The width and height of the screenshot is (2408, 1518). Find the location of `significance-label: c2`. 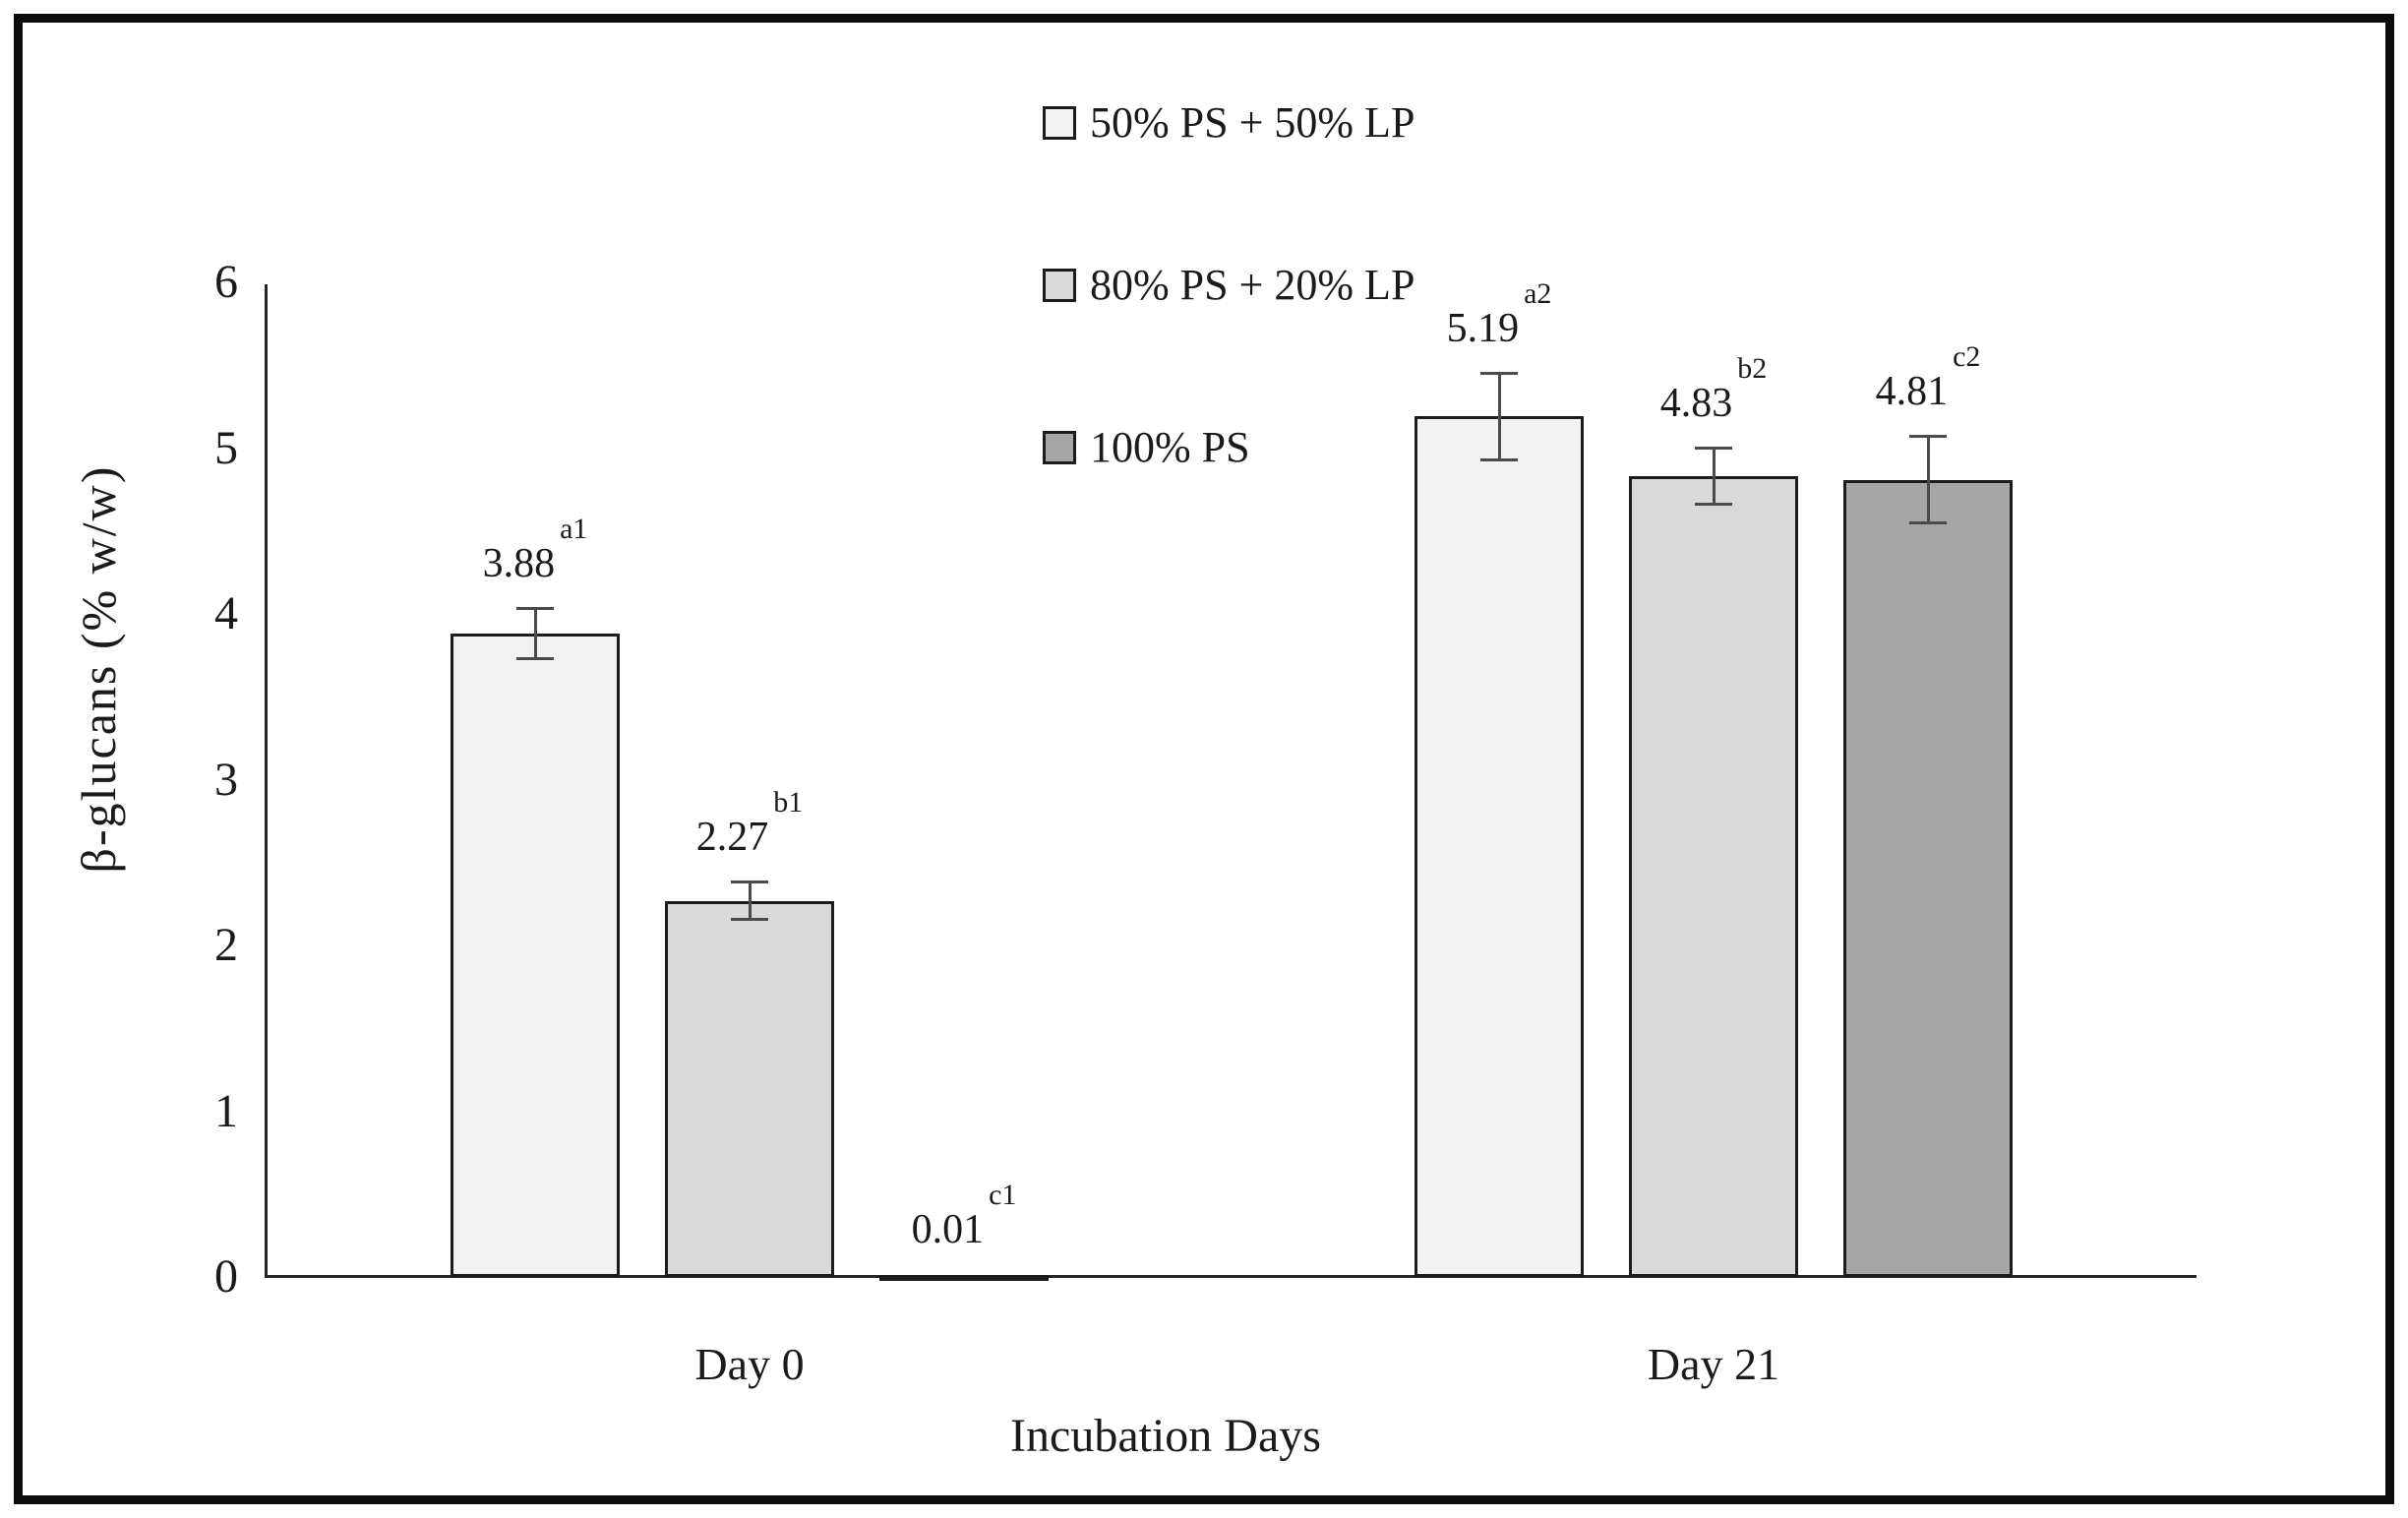

significance-label: c2 is located at coordinates (1967, 356).